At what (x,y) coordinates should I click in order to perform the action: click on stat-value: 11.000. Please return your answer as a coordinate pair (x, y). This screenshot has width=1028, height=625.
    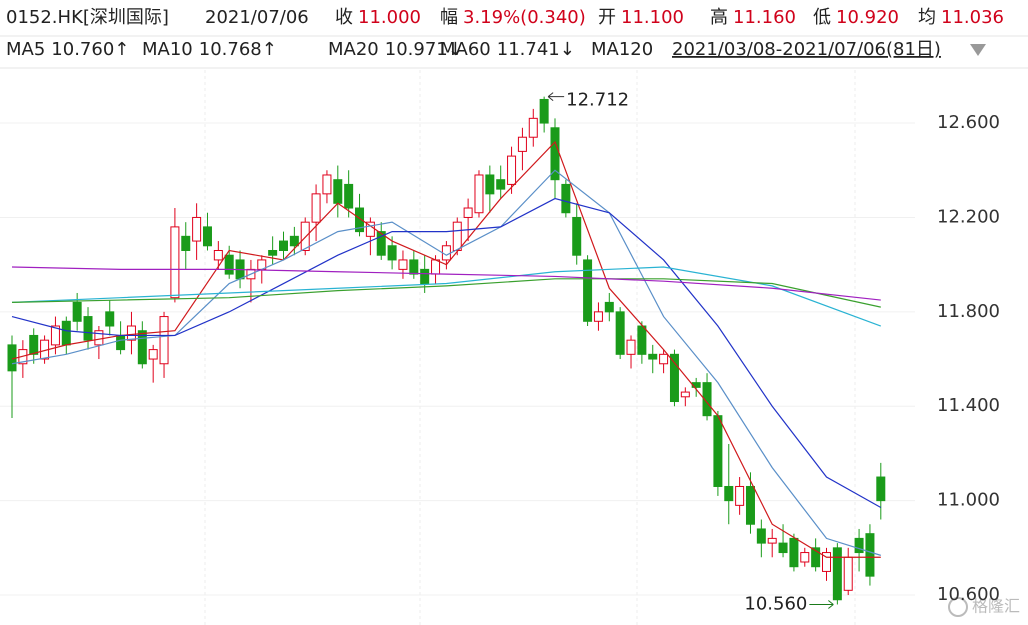
    Looking at the image, I should click on (389, 17).